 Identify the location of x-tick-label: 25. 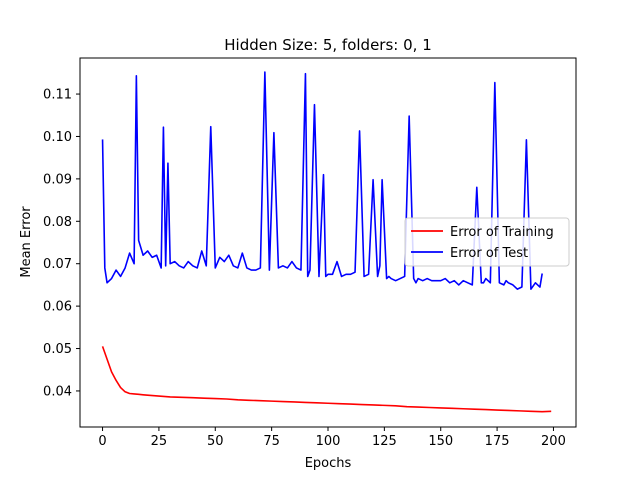
(159, 441).